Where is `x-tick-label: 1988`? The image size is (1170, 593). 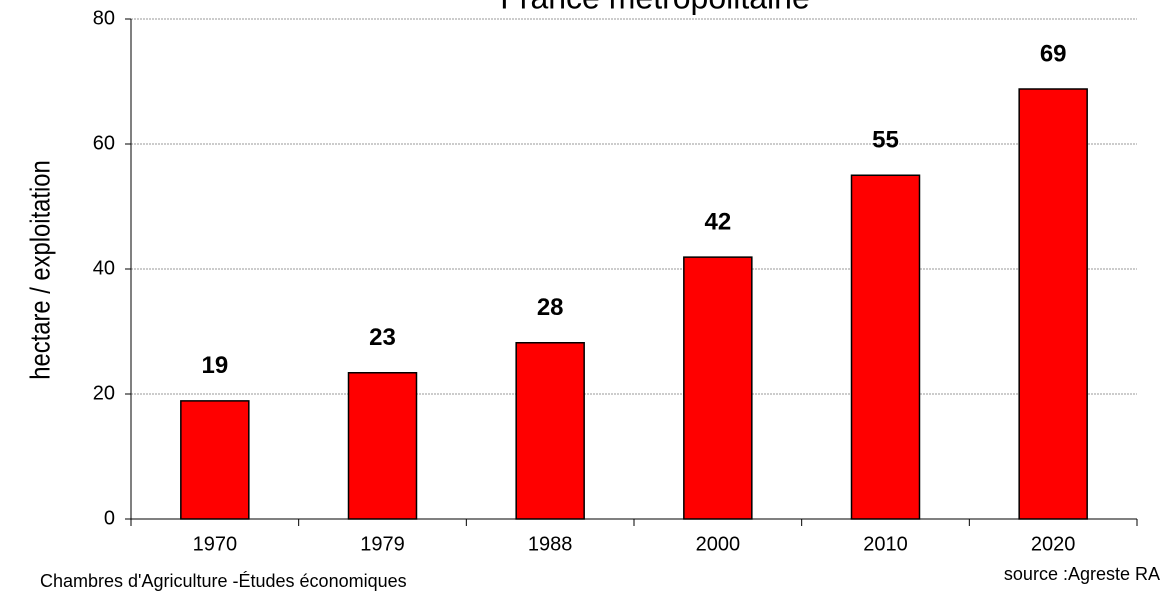 x-tick-label: 1988 is located at coordinates (550, 544).